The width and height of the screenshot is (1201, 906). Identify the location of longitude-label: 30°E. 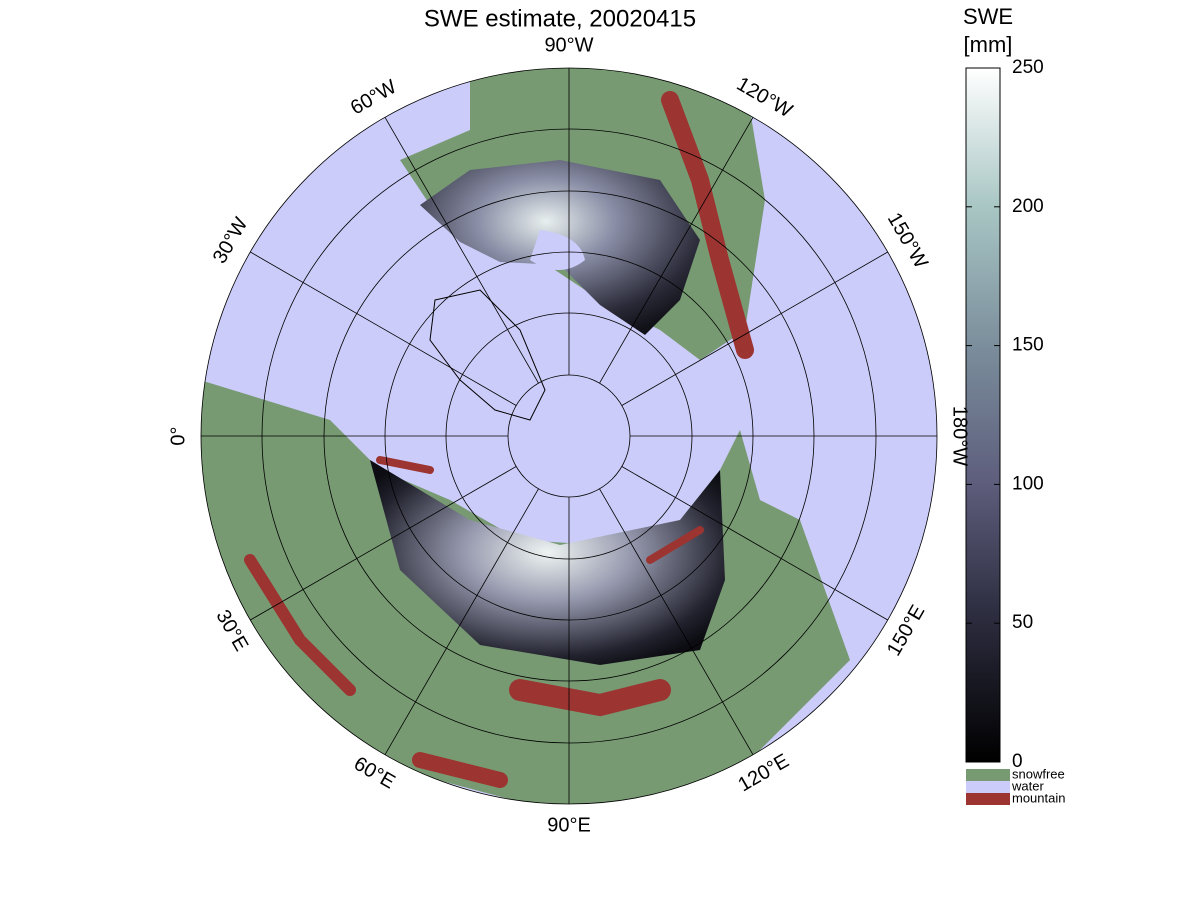
(231, 630).